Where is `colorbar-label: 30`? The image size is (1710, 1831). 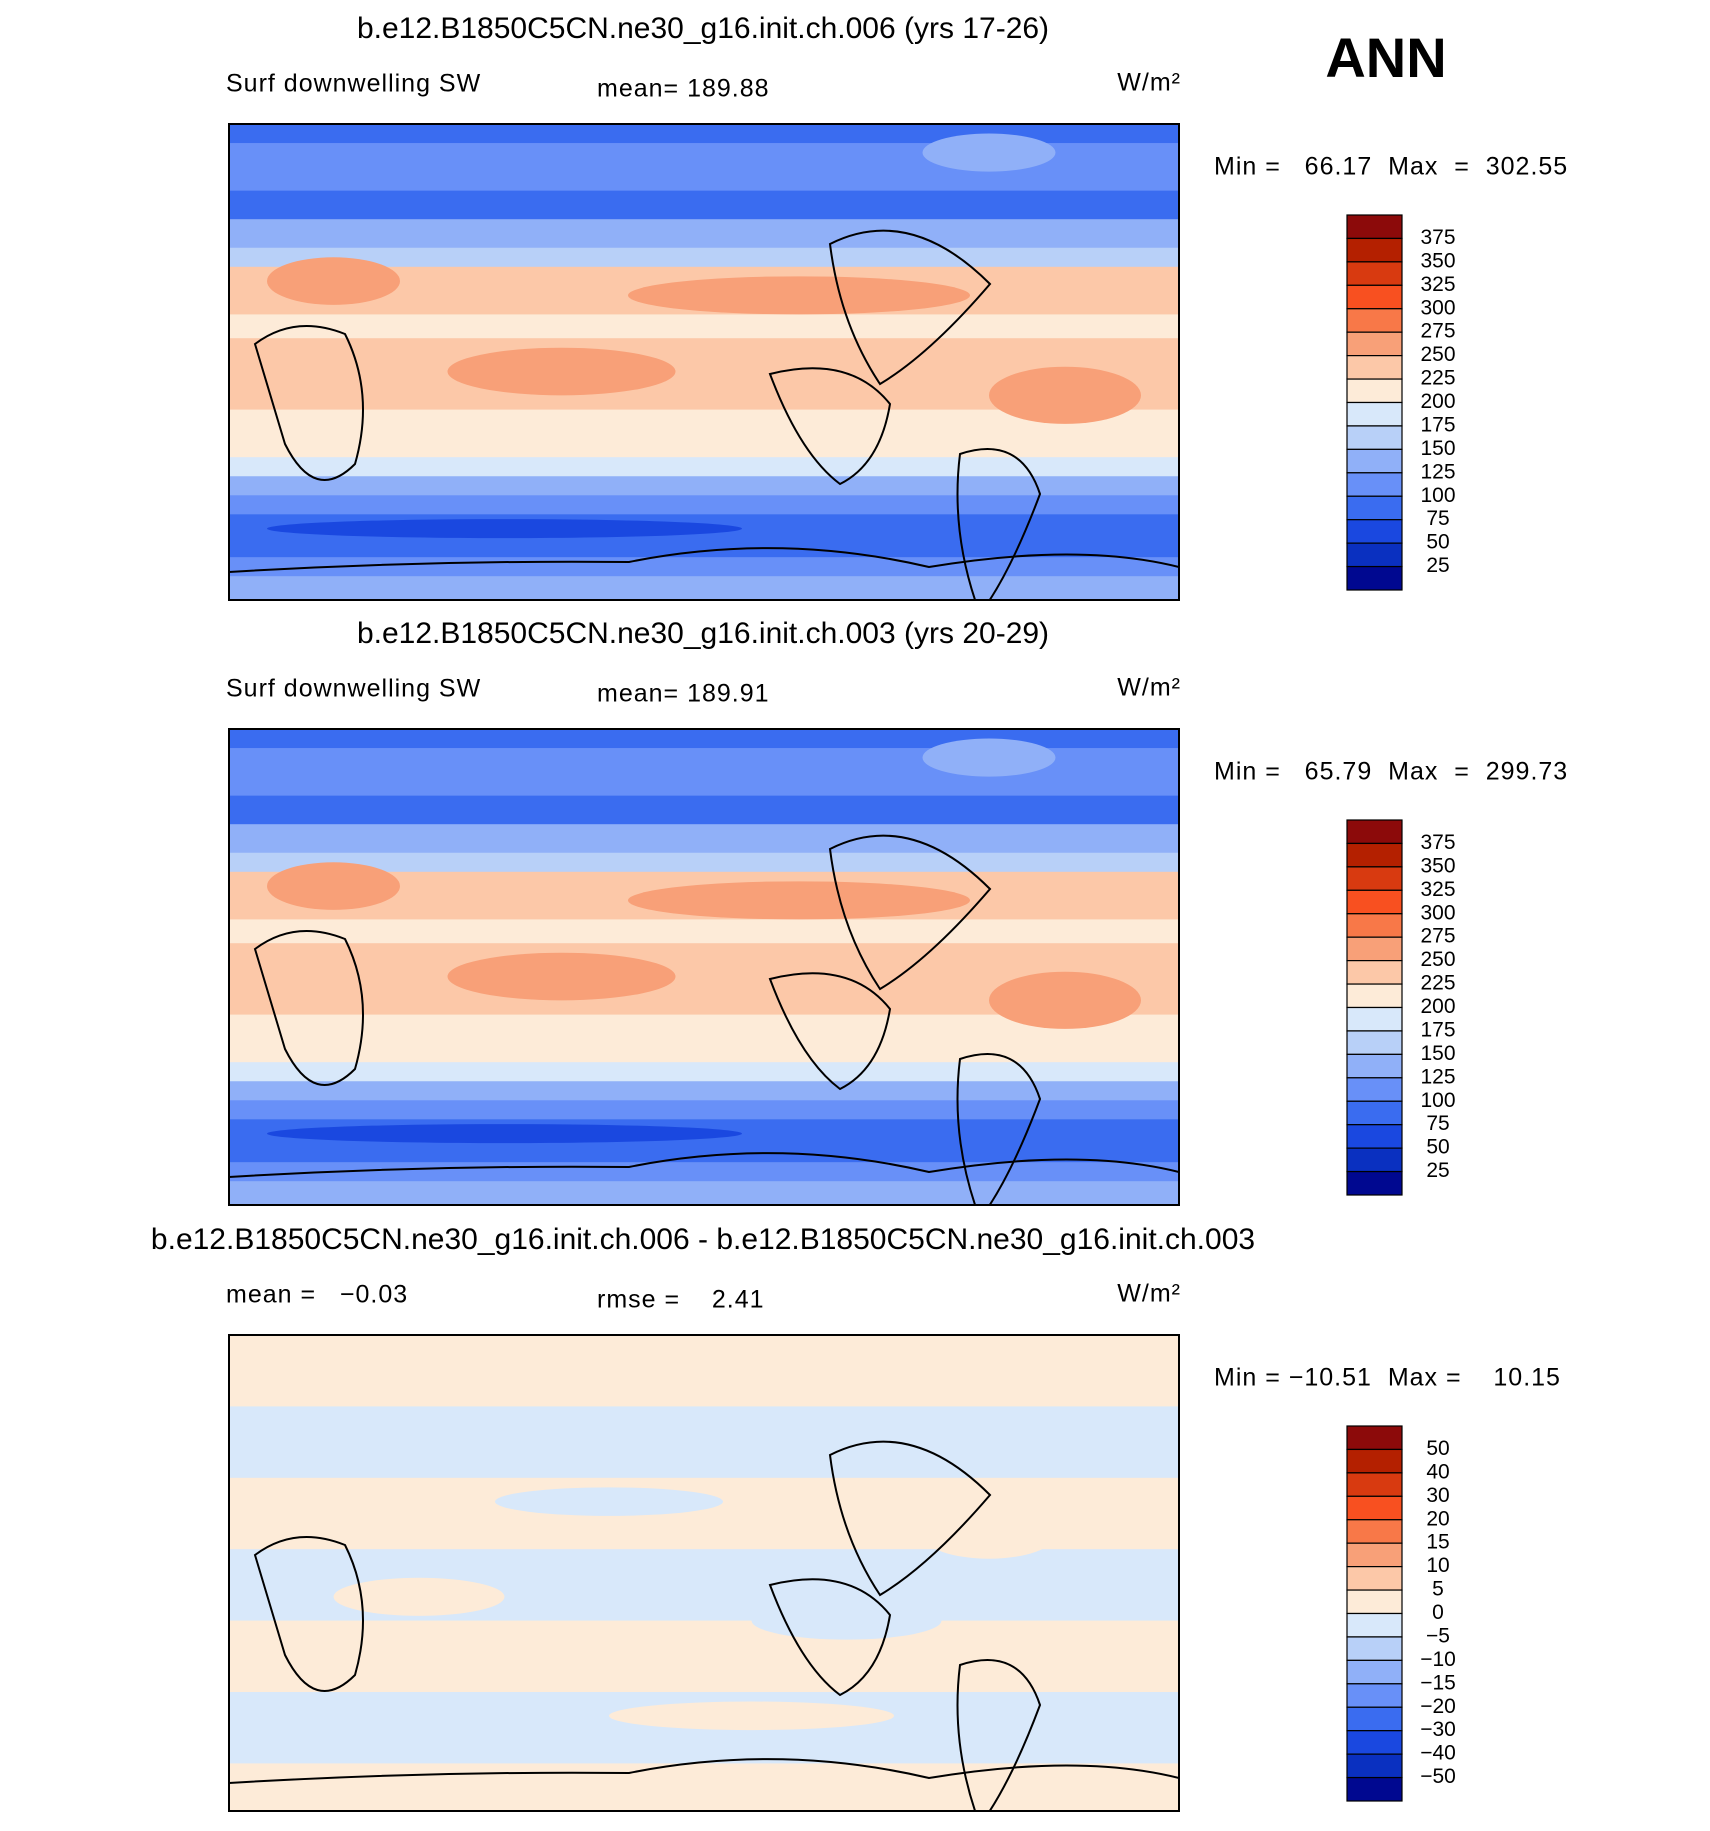
colorbar-label: 30 is located at coordinates (1437, 1495).